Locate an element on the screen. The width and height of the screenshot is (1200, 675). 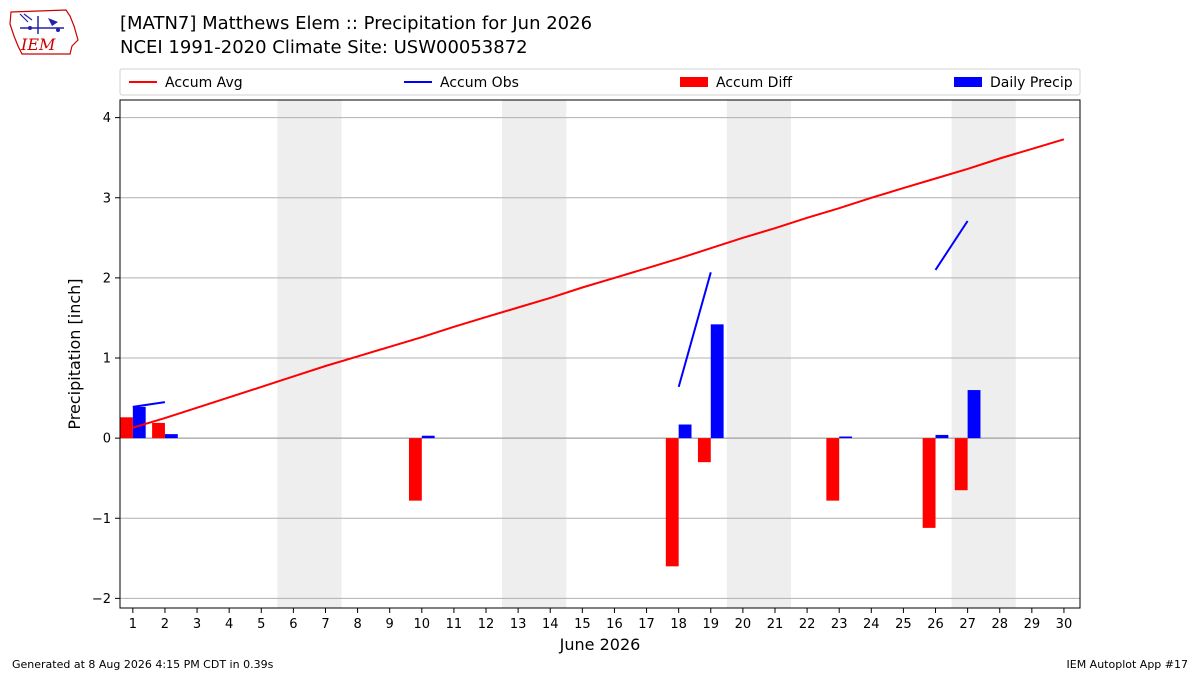
x-tick-label: 12 is located at coordinates (486, 624).